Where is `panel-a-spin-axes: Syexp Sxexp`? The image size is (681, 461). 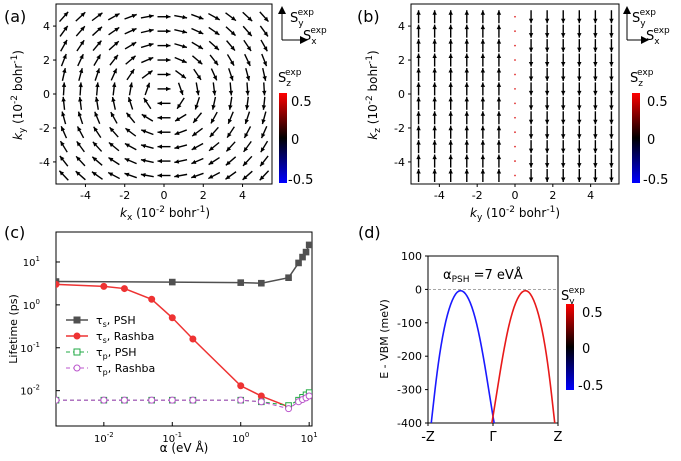
panel-a-spin-axes: Syexp Sxexp is located at coordinates (302, 26).